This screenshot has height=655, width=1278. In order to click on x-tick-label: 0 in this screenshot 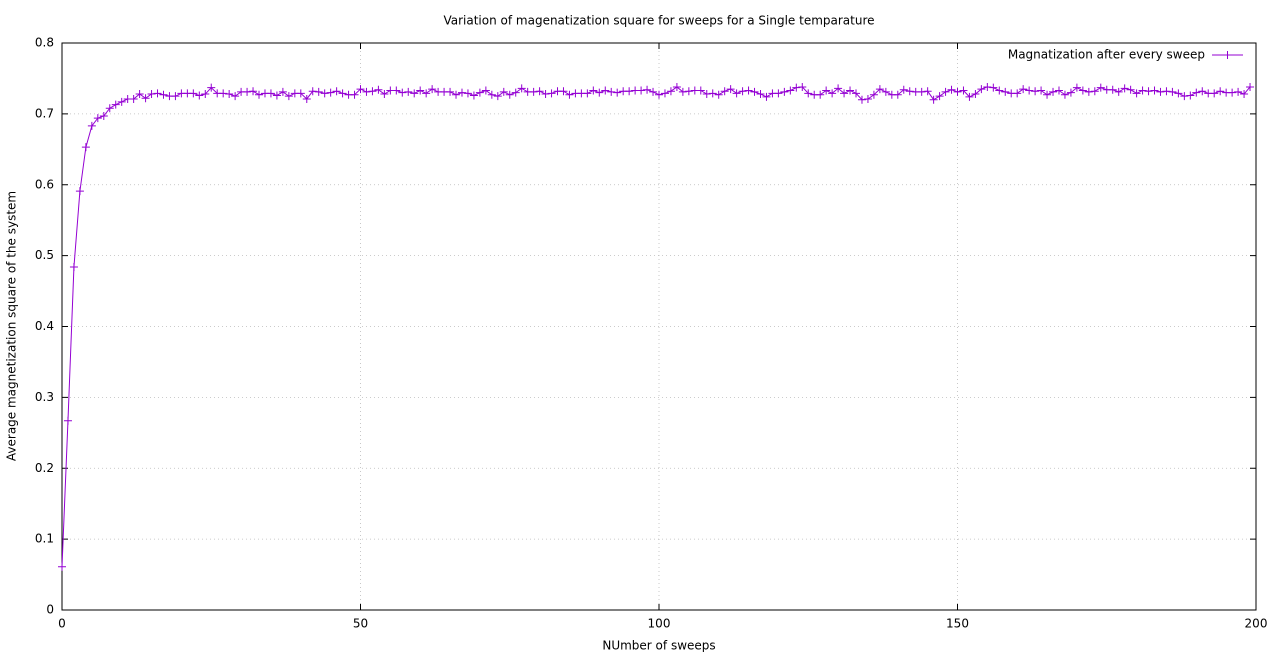, I will do `click(62, 624)`.